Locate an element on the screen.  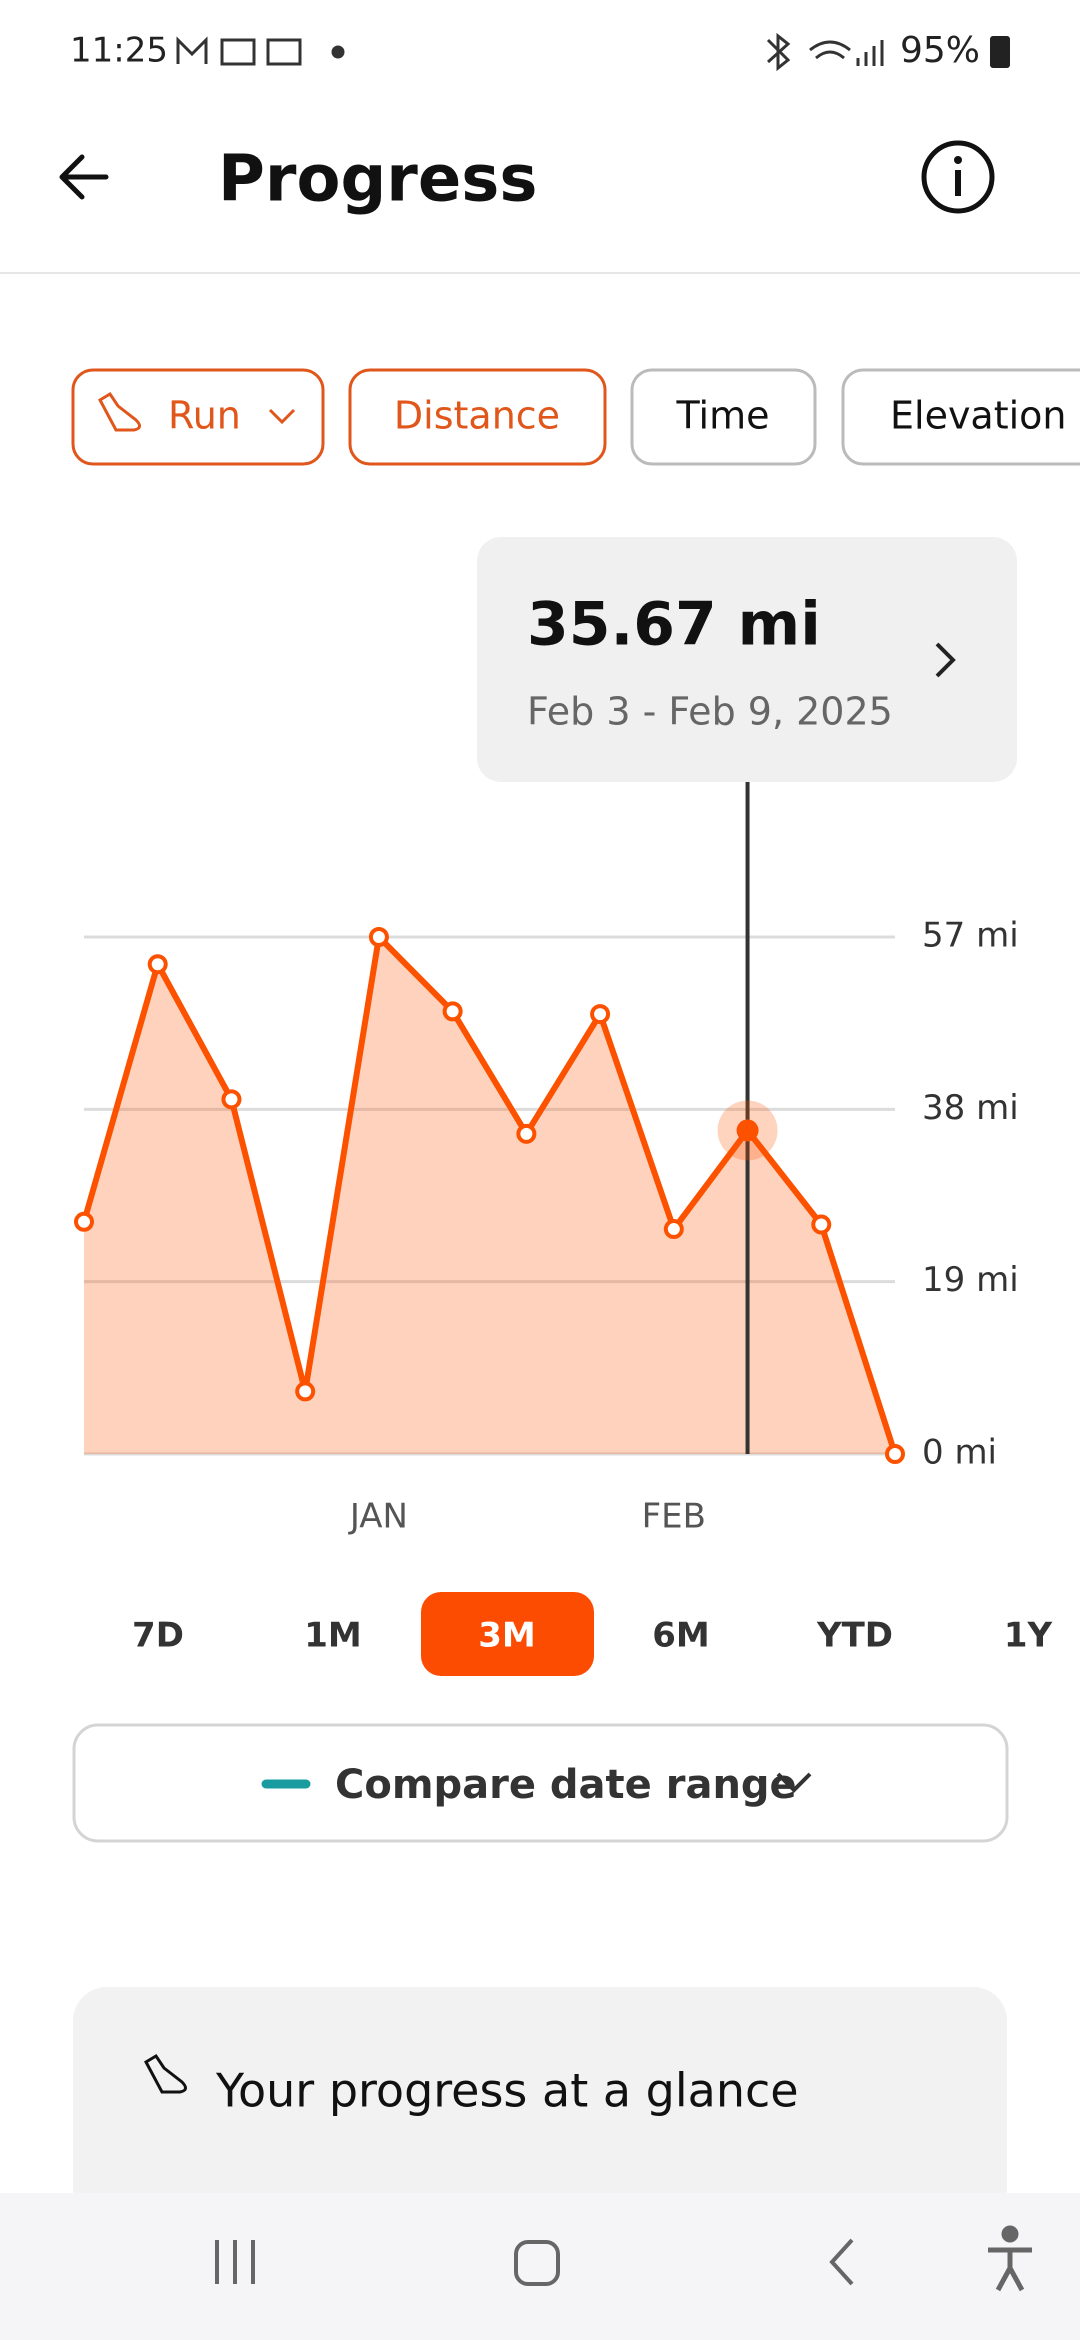
info-dot is located at coordinates (958, 160).